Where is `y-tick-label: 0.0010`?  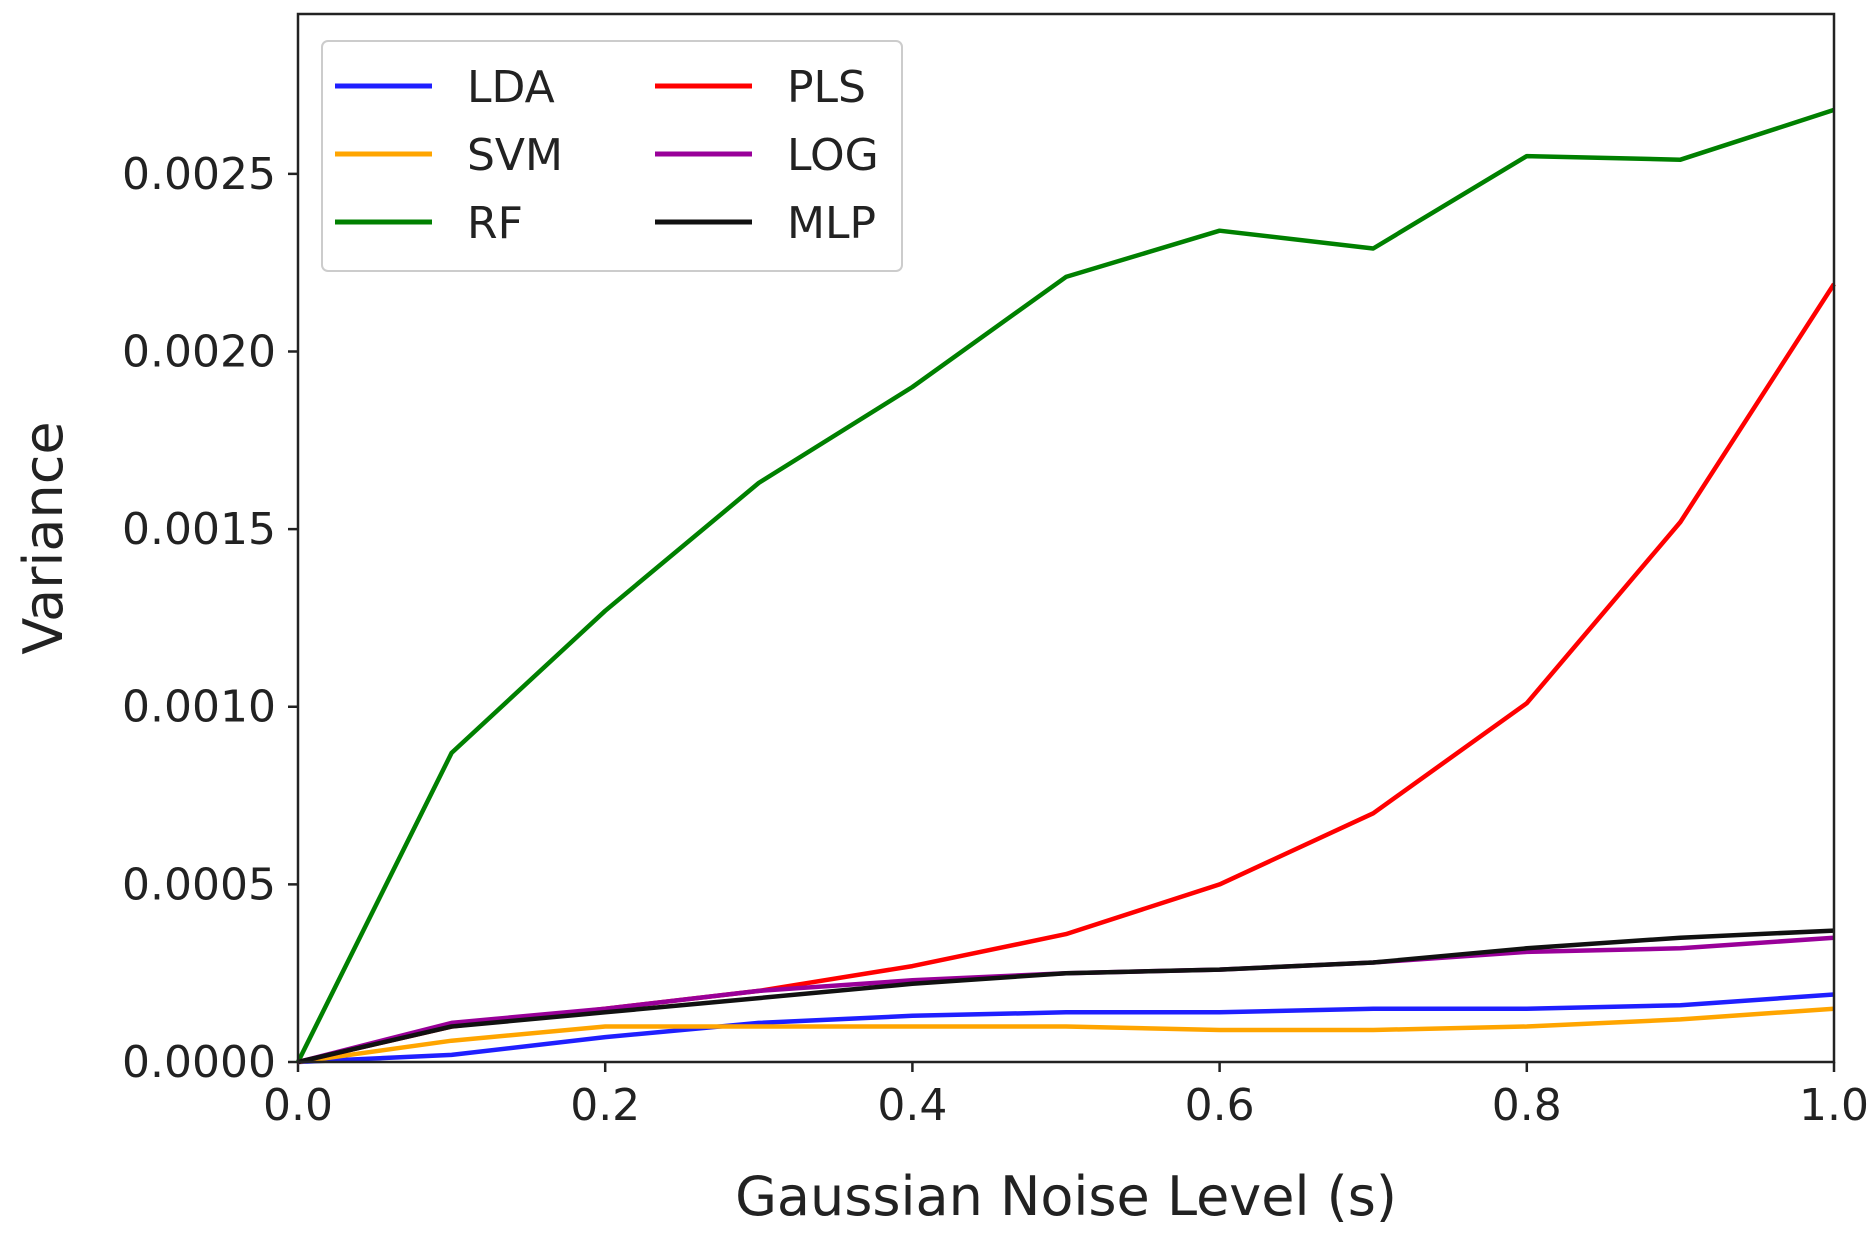
y-tick-label: 0.0010 is located at coordinates (199, 707).